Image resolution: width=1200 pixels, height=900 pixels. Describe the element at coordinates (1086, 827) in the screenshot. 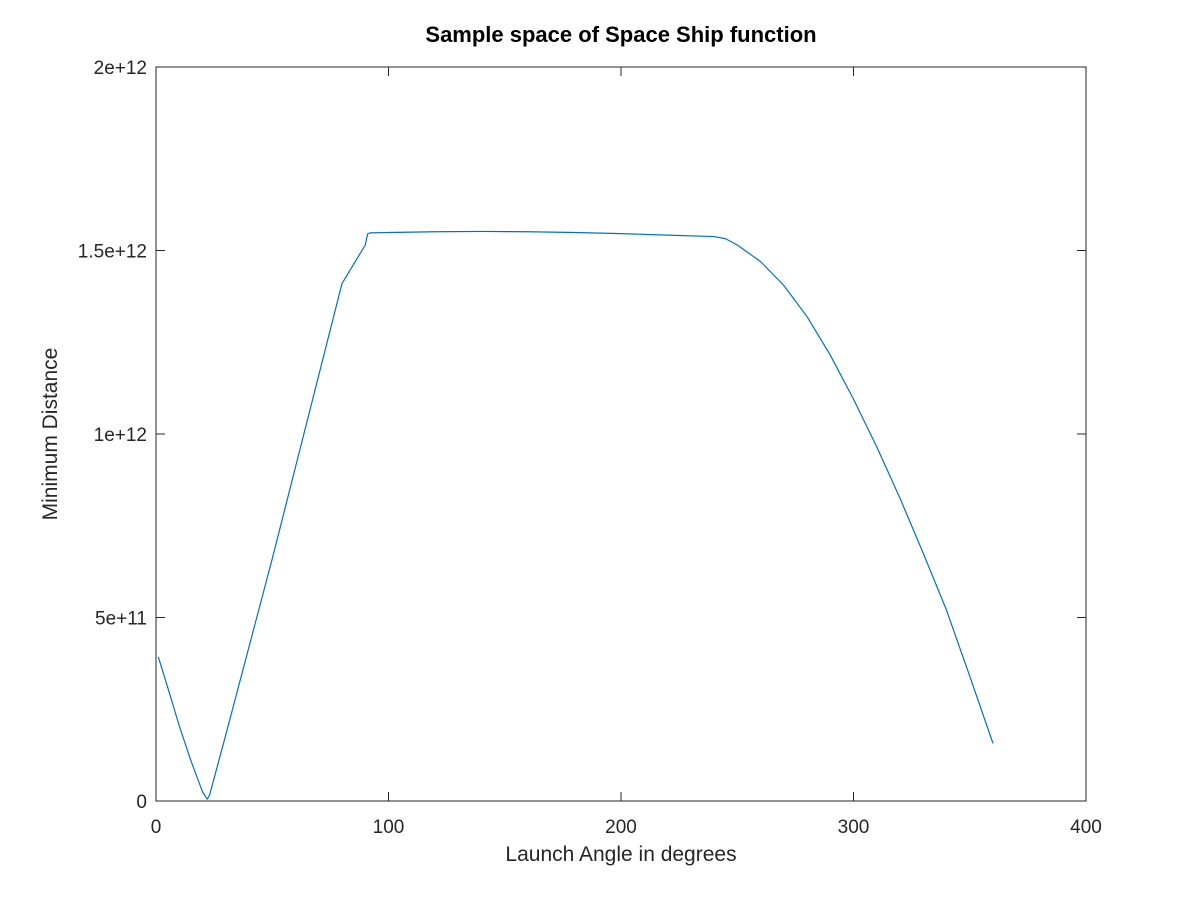

I see `x-tick-label: 400` at that location.